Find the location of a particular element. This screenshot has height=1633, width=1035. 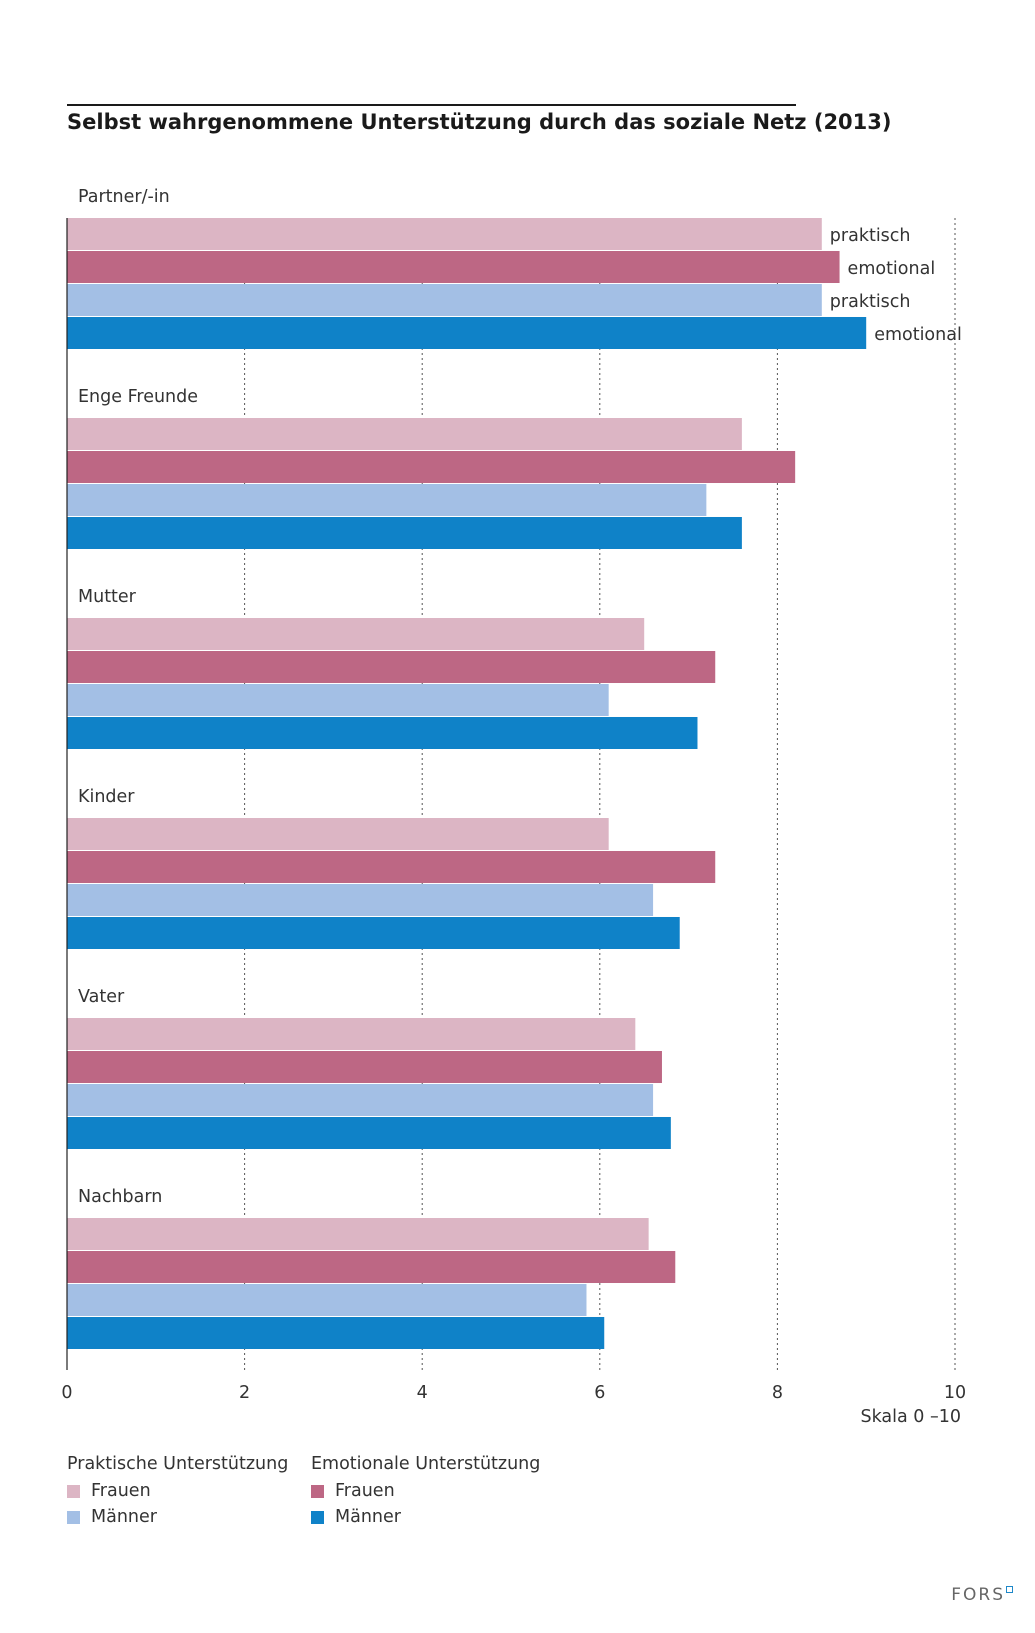

legend-group-emotional: Emotionale Unterstützung Frauen Männer is located at coordinates (425, 1492).